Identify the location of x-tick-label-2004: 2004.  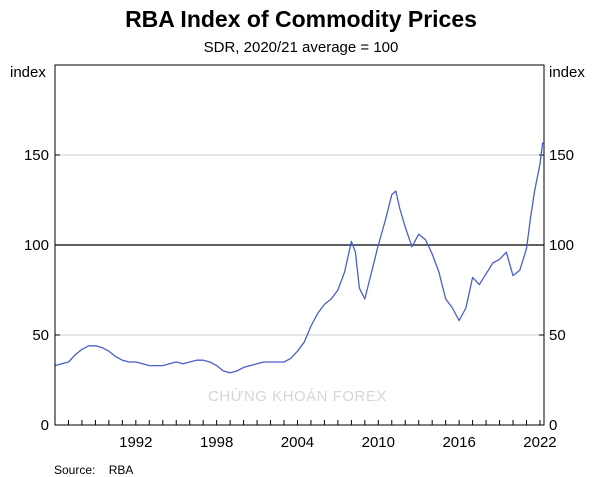
(297, 442).